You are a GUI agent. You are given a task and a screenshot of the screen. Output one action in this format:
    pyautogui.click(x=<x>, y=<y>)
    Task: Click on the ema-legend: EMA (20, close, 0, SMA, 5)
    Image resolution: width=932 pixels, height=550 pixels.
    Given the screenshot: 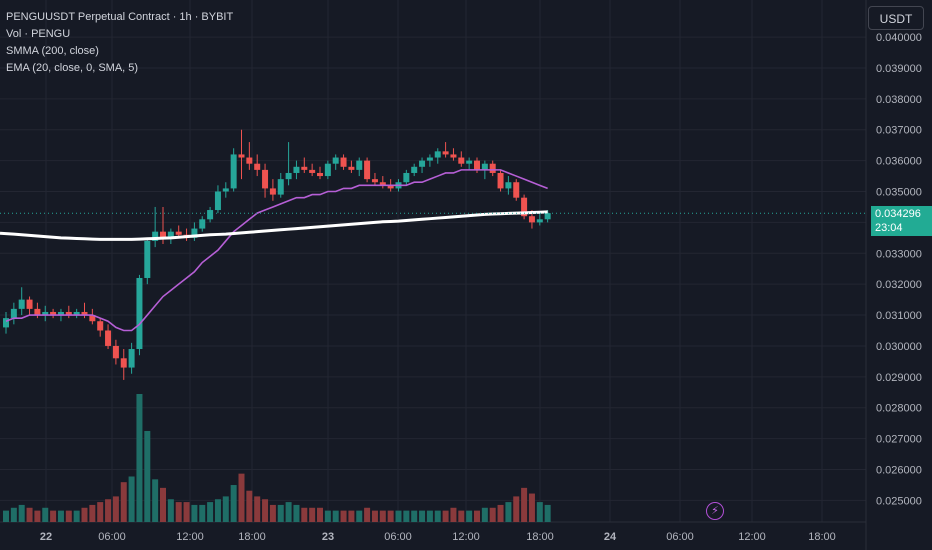 What is the action you would take?
    pyautogui.click(x=72, y=68)
    